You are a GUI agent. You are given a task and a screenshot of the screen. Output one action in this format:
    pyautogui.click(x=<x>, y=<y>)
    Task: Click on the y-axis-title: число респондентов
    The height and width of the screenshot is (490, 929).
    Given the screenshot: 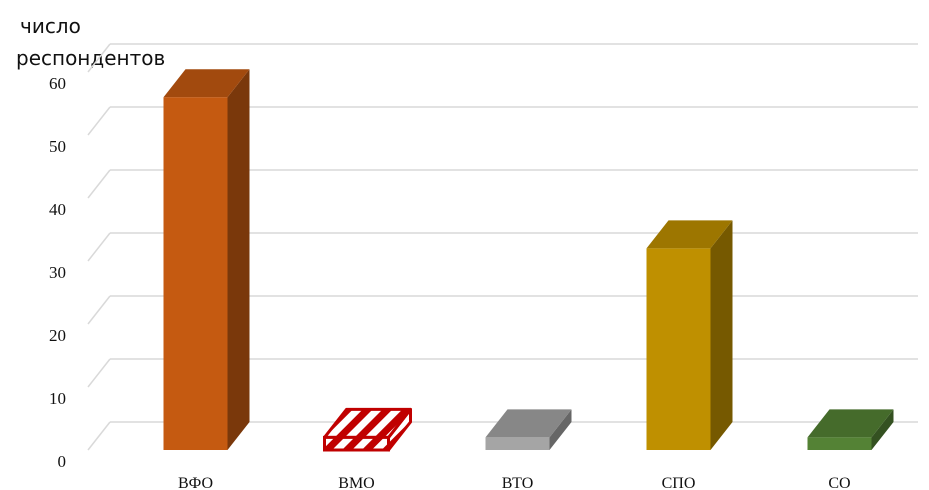 What is the action you would take?
    pyautogui.click(x=90, y=42)
    